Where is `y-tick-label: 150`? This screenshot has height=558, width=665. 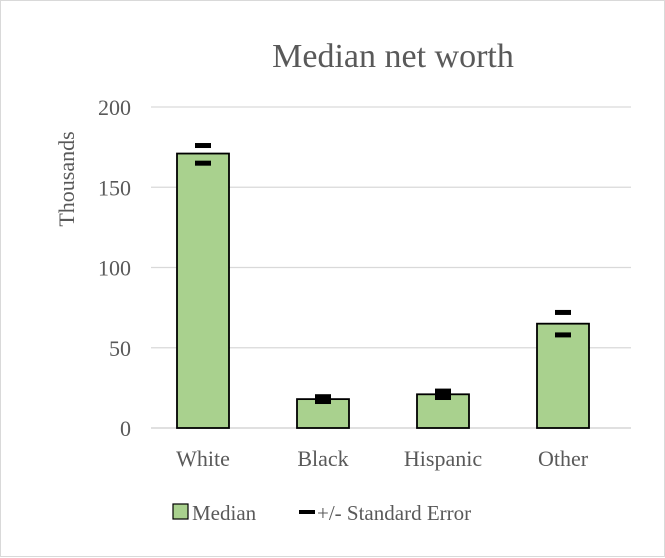
y-tick-label: 150 is located at coordinates (114, 187).